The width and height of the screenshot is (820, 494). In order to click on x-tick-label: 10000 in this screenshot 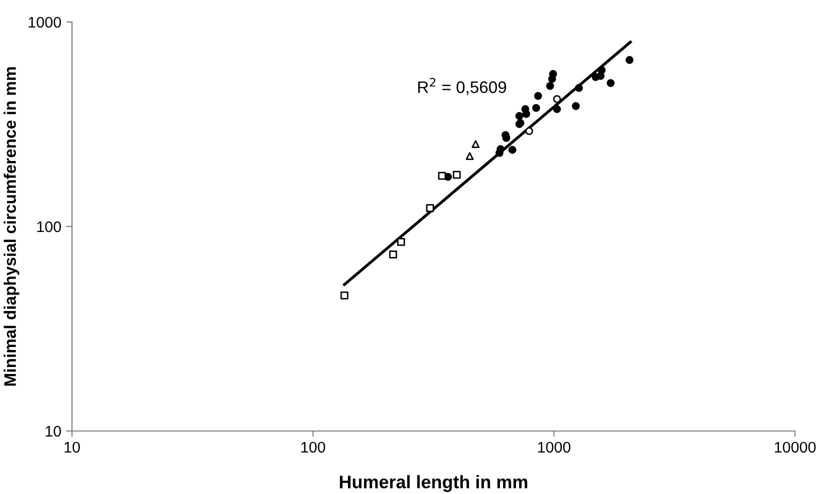, I will do `click(795, 447)`.